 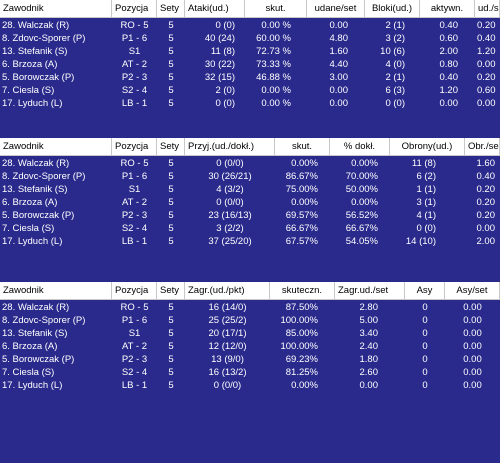 What do you see at coordinates (28, 228) in the screenshot?
I see `player-name: 7. Ciesla (S)` at bounding box center [28, 228].